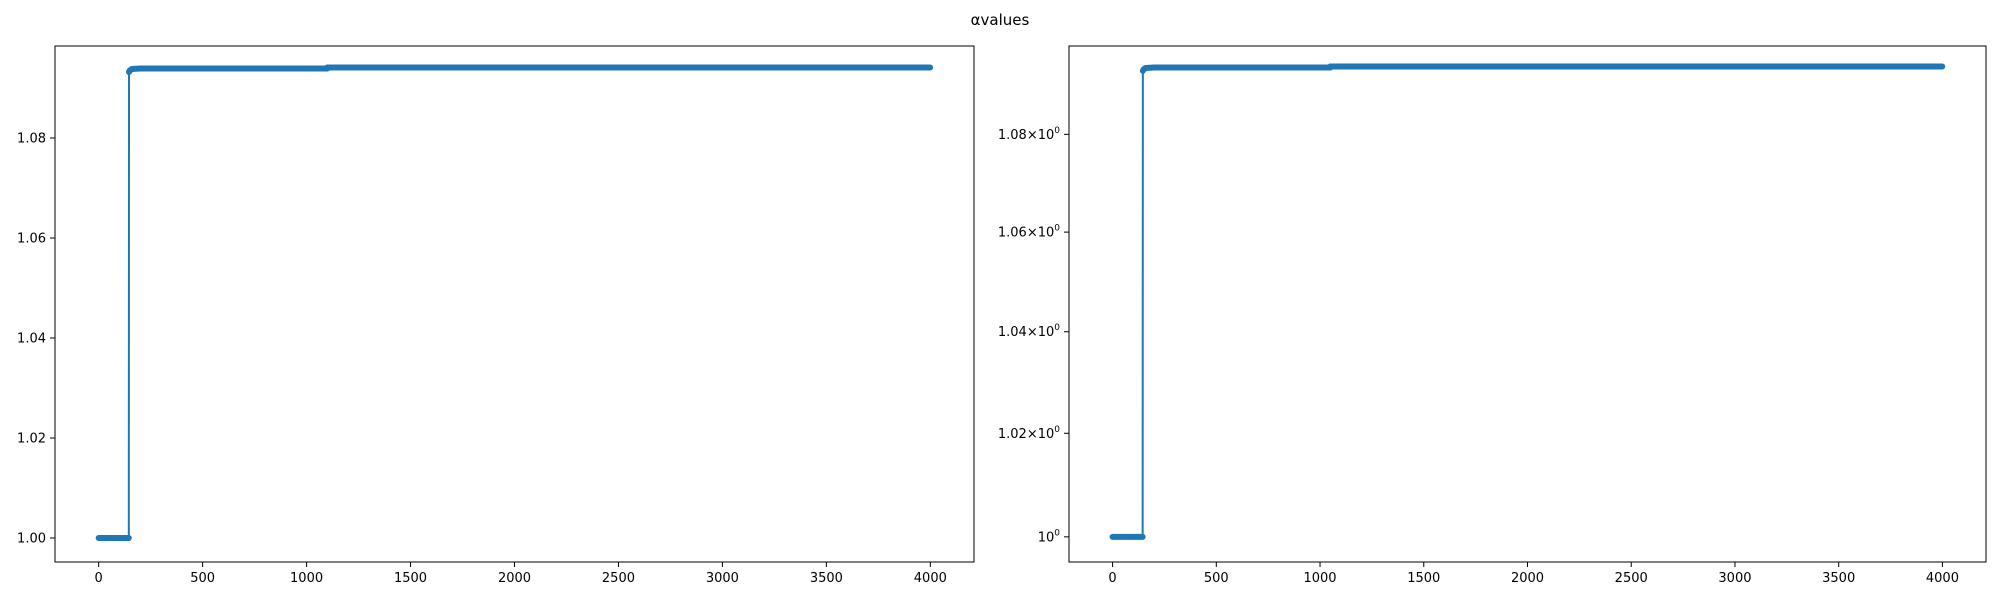 The height and width of the screenshot is (604, 2000). What do you see at coordinates (31, 339) in the screenshot?
I see `y-tick-label: 1.04` at bounding box center [31, 339].